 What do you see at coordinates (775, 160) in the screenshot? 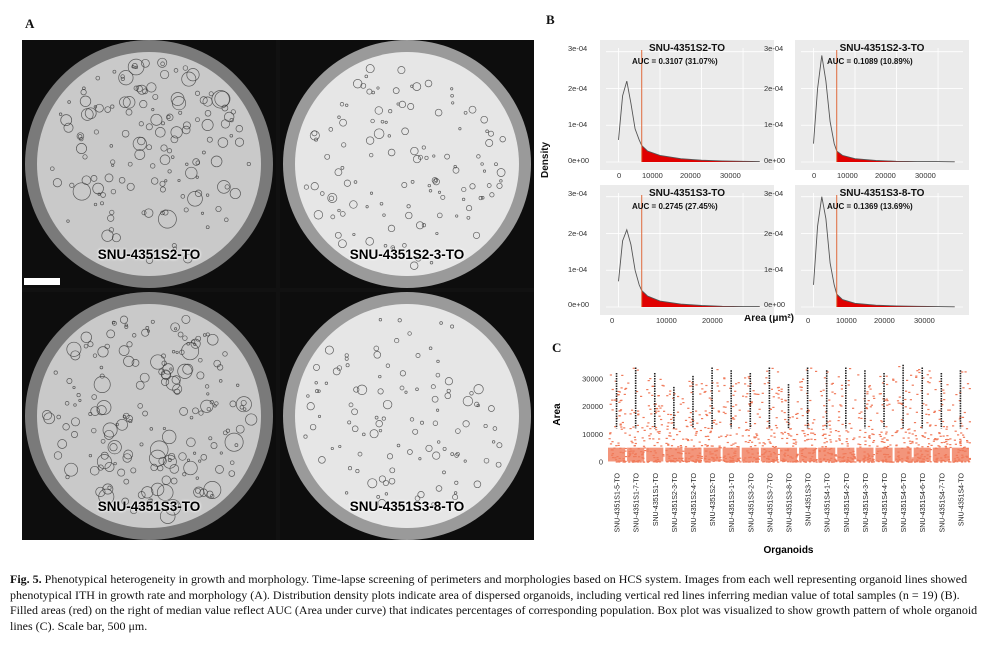
I see `y-tick: 0e+00` at bounding box center [775, 160].